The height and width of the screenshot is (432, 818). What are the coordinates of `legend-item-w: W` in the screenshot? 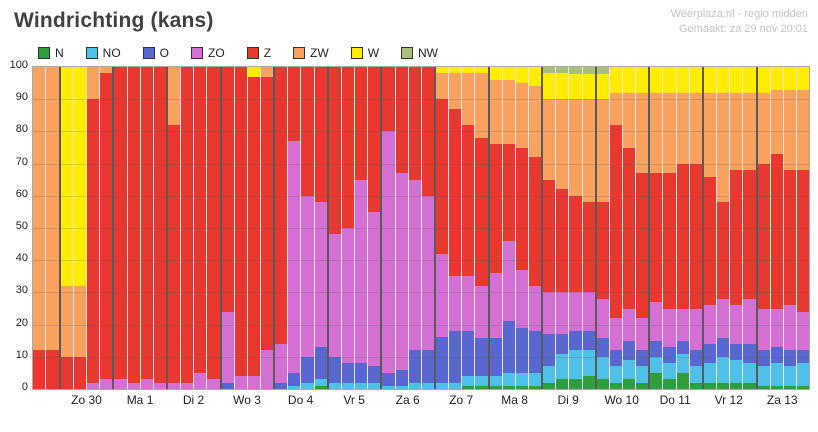 It's located at (364, 53).